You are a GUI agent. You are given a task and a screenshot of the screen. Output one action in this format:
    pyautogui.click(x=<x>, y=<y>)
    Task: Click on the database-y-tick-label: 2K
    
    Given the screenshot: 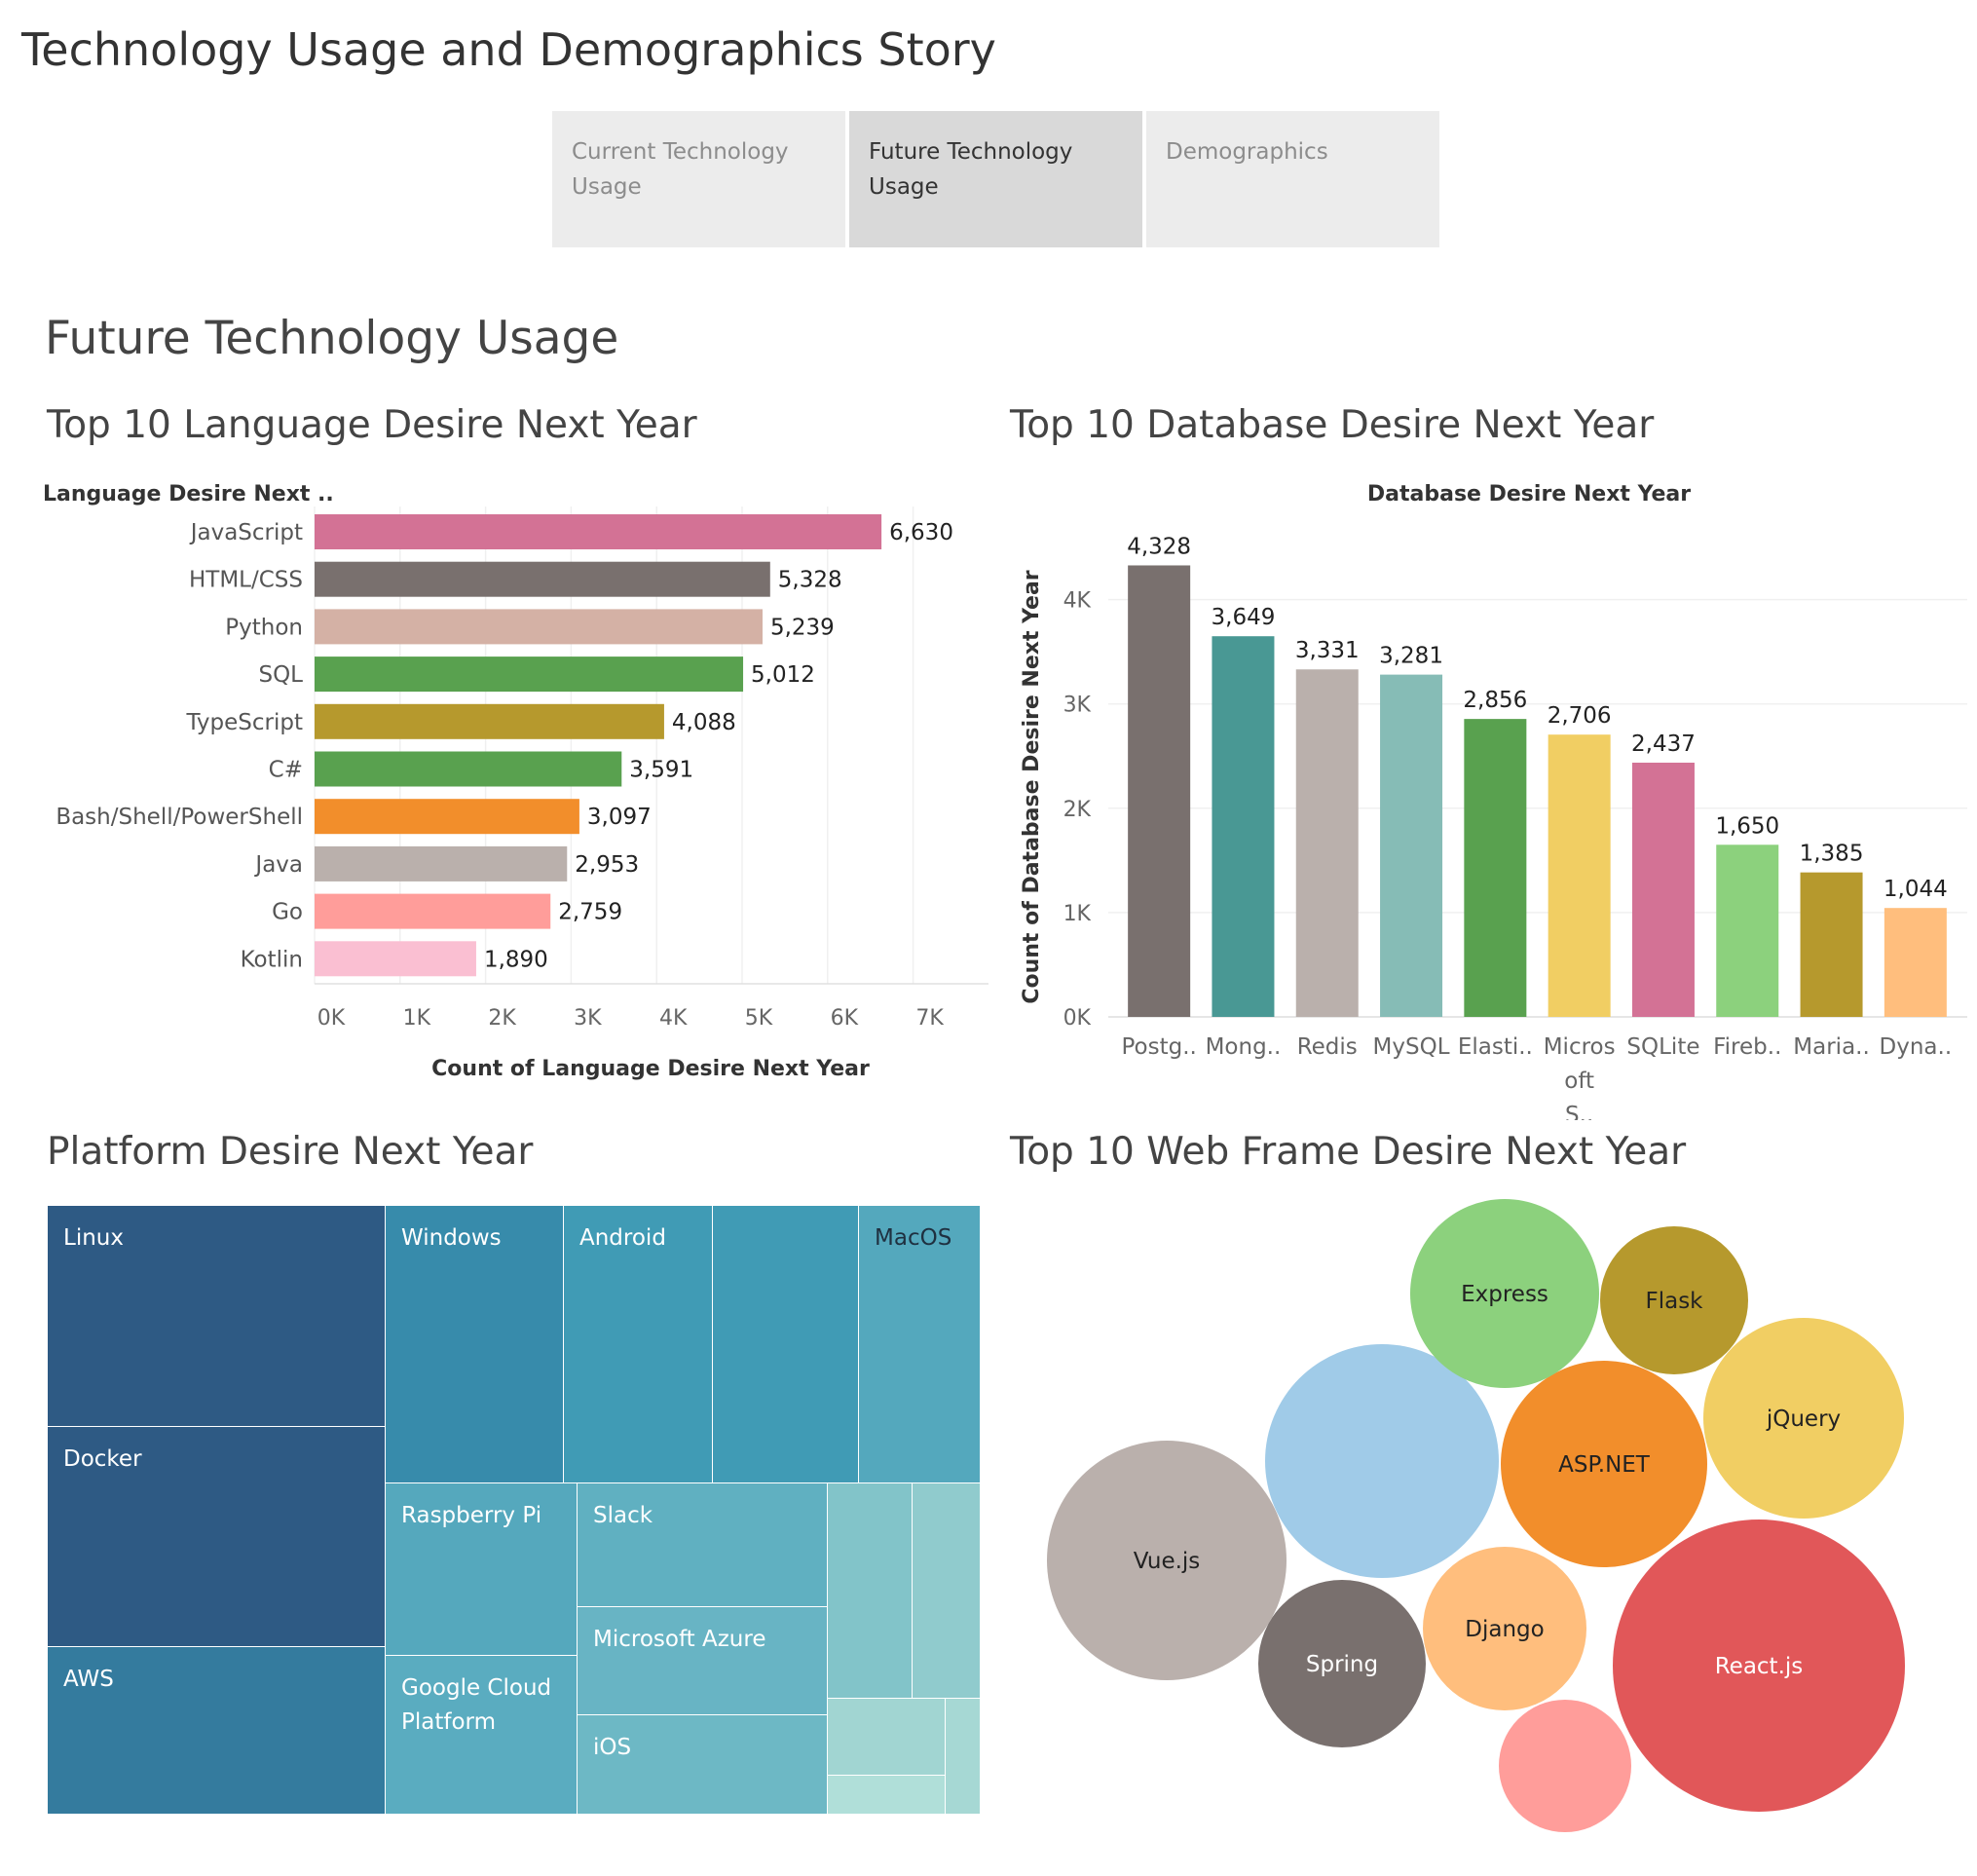 What is the action you would take?
    pyautogui.click(x=1078, y=810)
    